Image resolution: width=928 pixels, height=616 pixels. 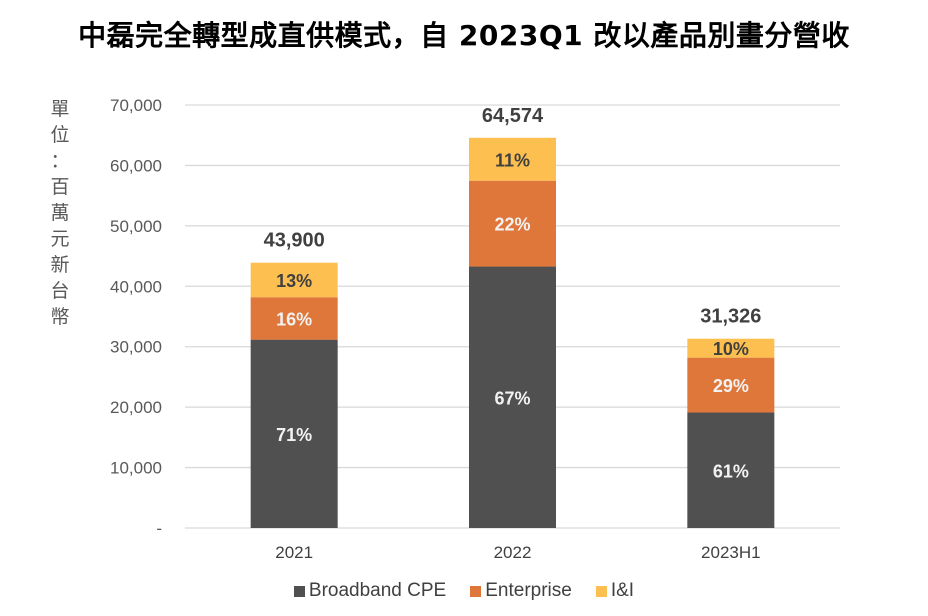 I want to click on y-axis-label-char: ：, so click(x=60, y=161).